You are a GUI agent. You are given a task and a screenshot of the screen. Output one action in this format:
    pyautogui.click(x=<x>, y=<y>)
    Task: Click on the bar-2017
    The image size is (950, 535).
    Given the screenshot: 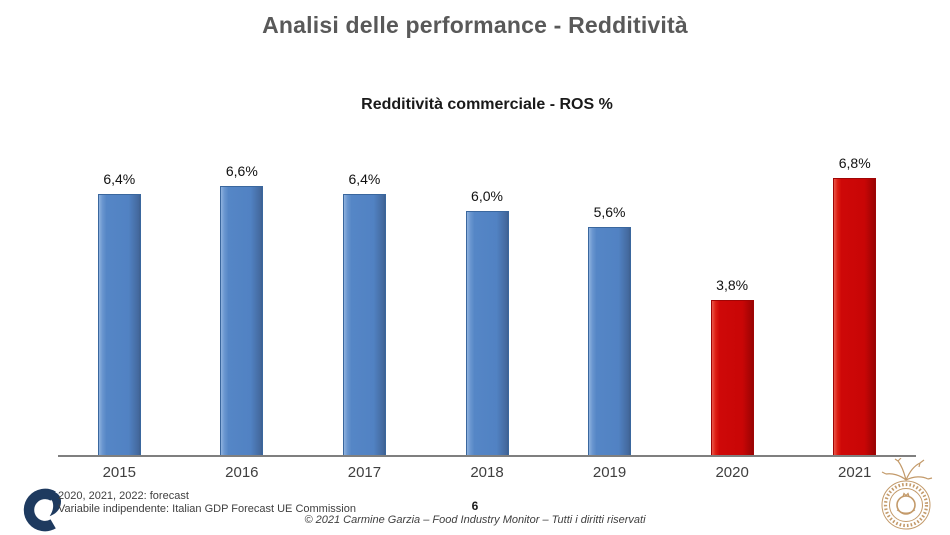 What is the action you would take?
    pyautogui.click(x=364, y=324)
    